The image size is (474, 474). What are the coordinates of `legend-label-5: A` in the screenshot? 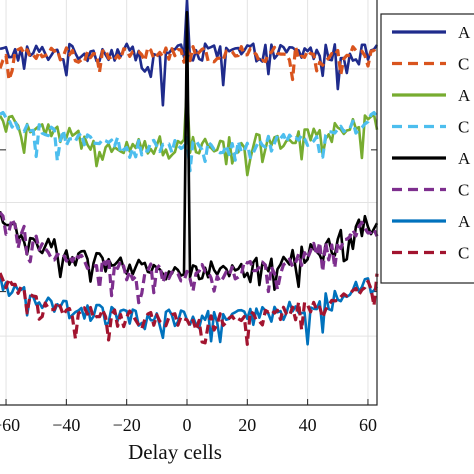 It's located at (464, 158).